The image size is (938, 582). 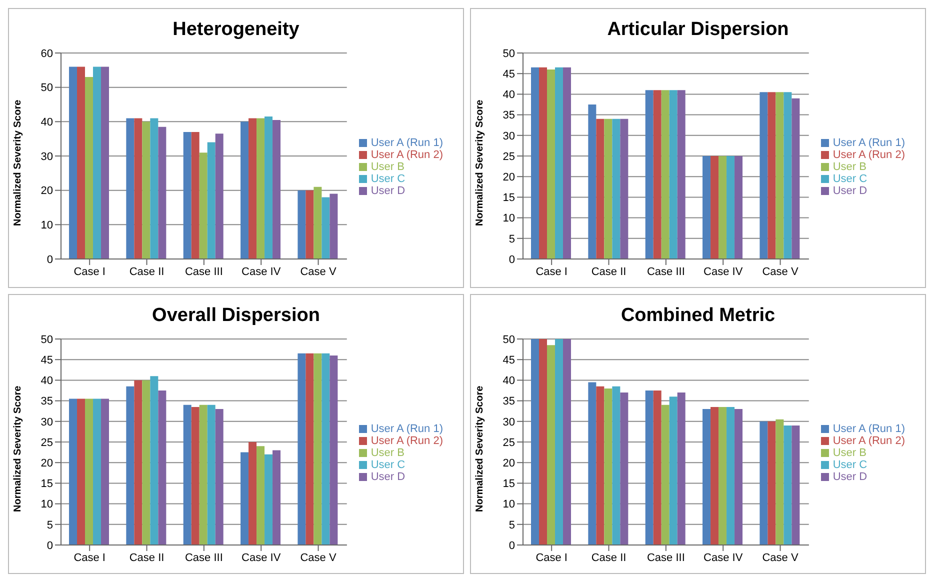 What do you see at coordinates (698, 30) in the screenshot?
I see `chart-title: Articular Dispersion` at bounding box center [698, 30].